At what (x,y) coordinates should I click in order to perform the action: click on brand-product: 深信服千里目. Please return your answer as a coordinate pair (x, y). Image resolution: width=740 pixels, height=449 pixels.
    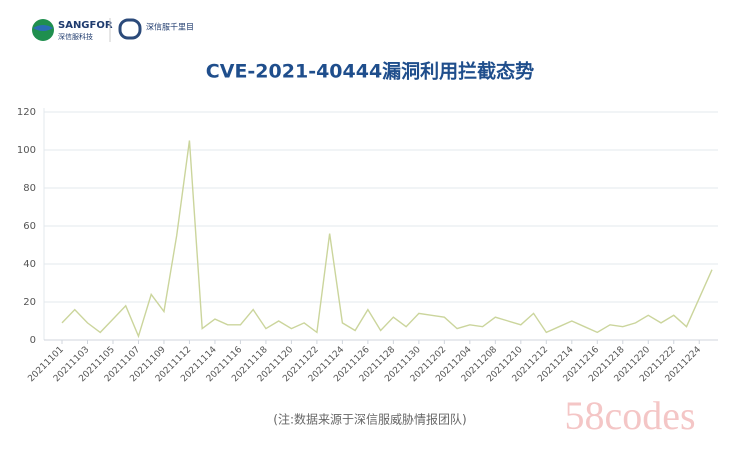
    Looking at the image, I should click on (170, 27).